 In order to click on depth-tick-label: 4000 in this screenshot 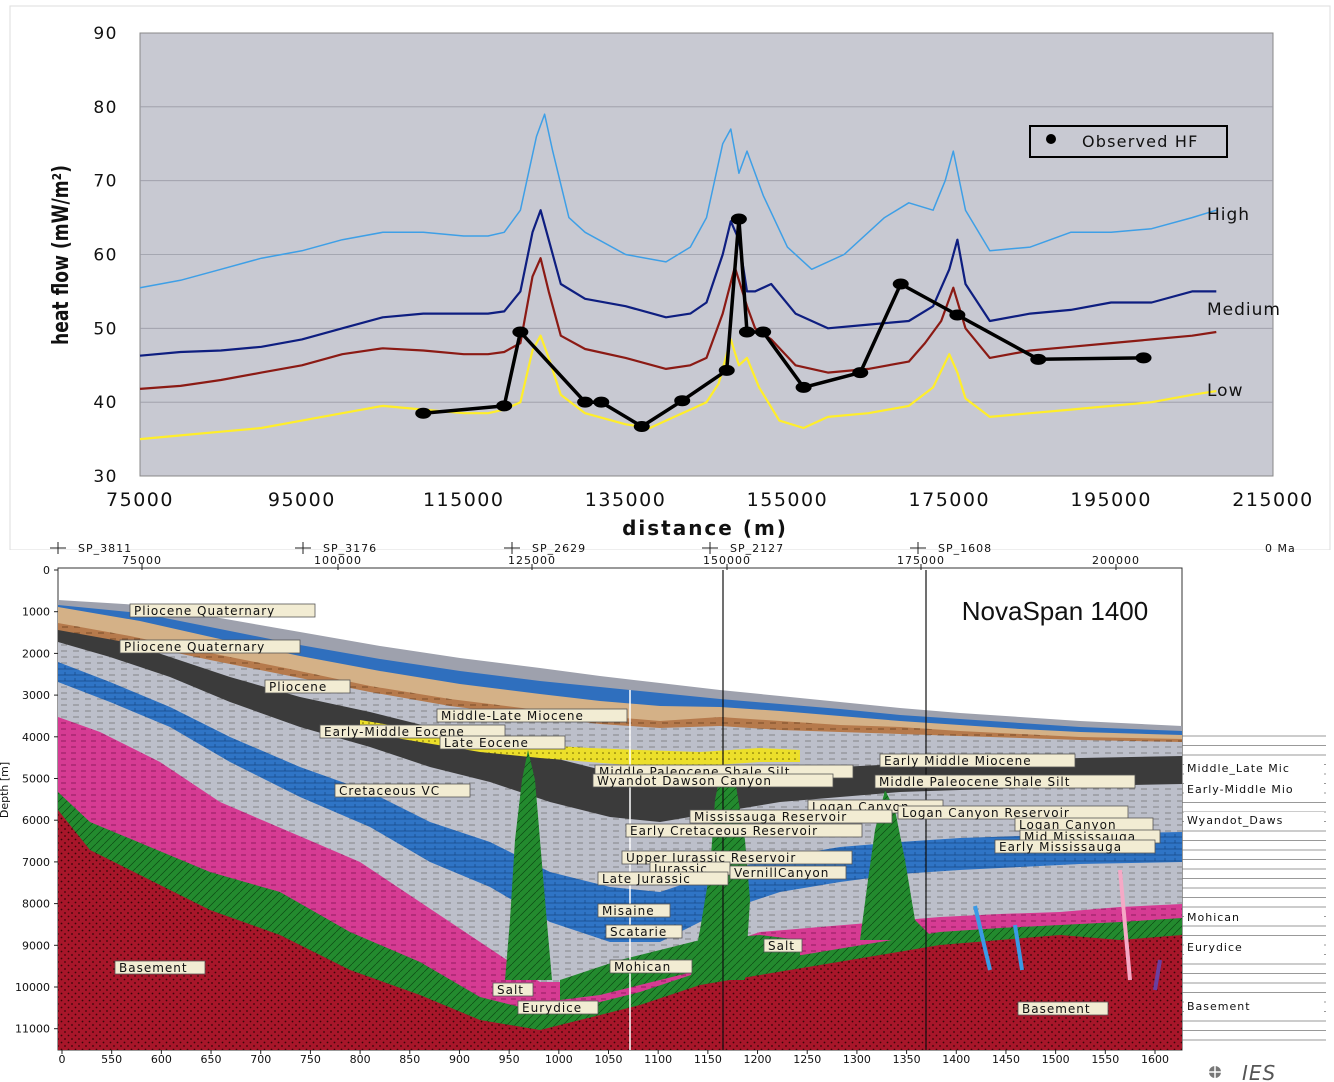, I will do `click(36, 737)`.